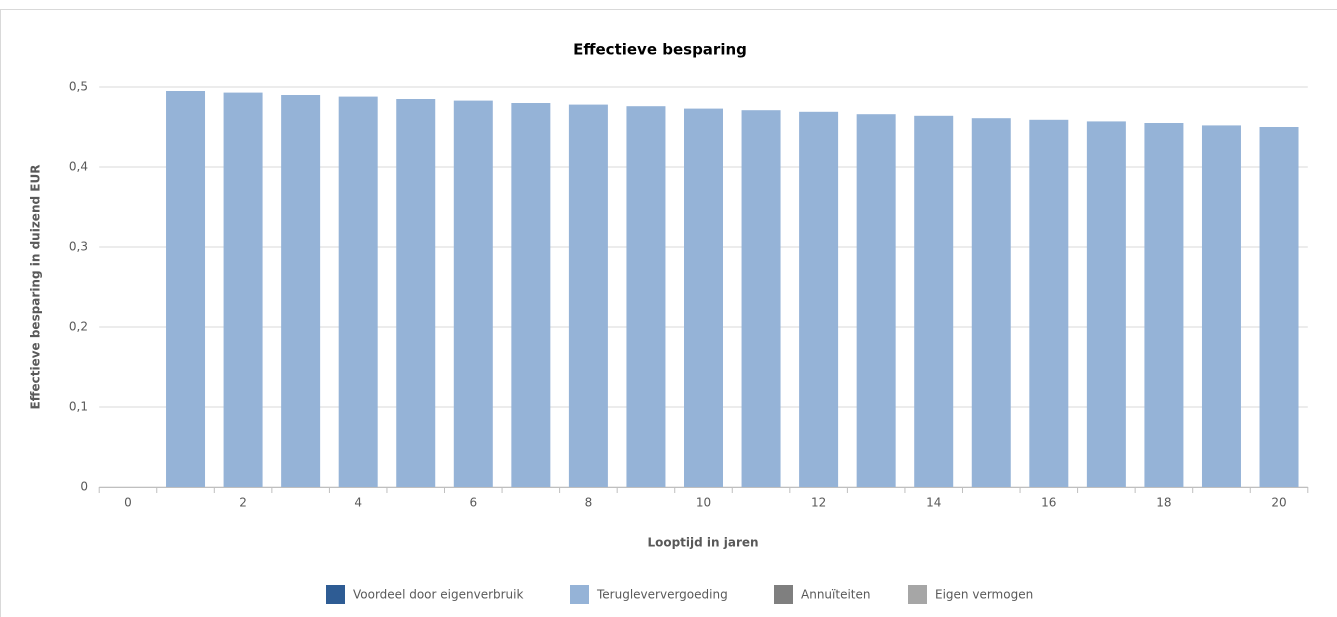 The height and width of the screenshot is (617, 1337). Describe the element at coordinates (78, 327) in the screenshot. I see `y-tick-label: 0,2` at that location.